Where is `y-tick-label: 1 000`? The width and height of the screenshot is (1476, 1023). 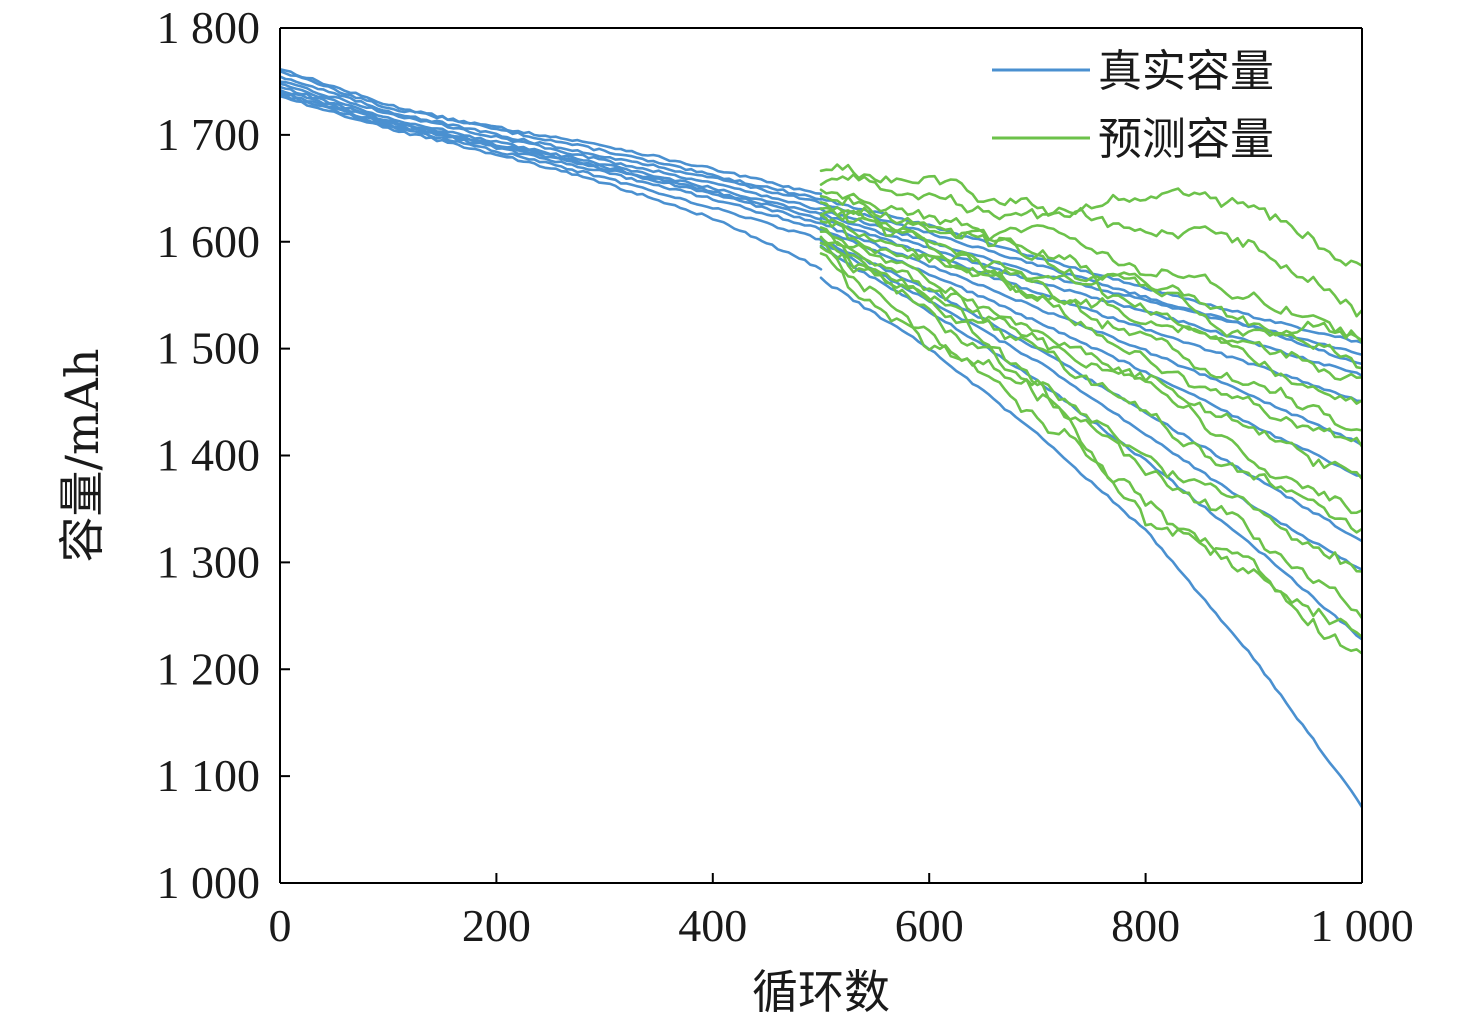
y-tick-label: 1 000 is located at coordinates (209, 882).